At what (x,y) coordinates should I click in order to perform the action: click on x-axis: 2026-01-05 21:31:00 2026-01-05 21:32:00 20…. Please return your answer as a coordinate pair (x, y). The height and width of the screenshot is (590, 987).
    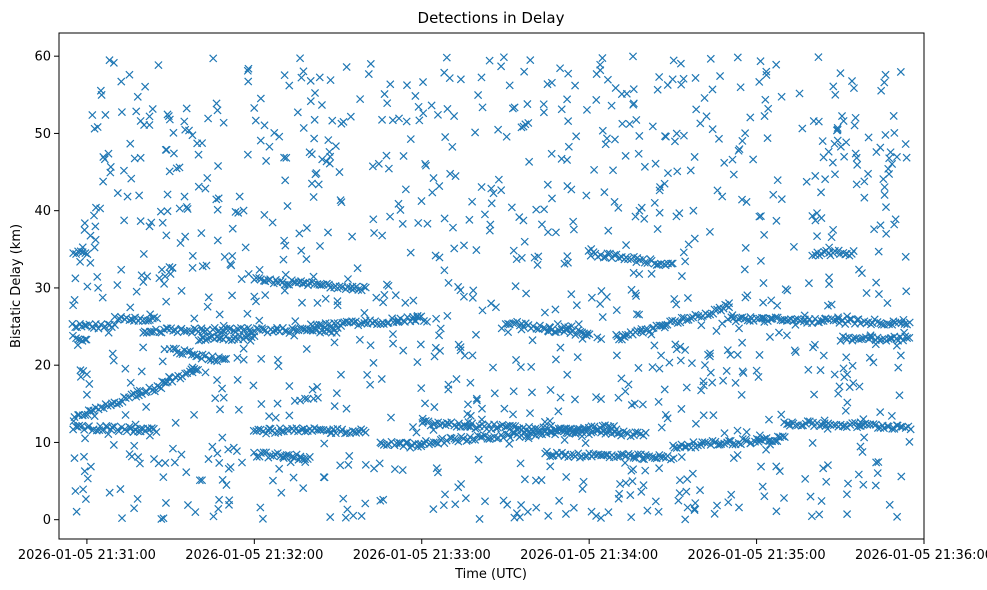
    Looking at the image, I should click on (502, 551).